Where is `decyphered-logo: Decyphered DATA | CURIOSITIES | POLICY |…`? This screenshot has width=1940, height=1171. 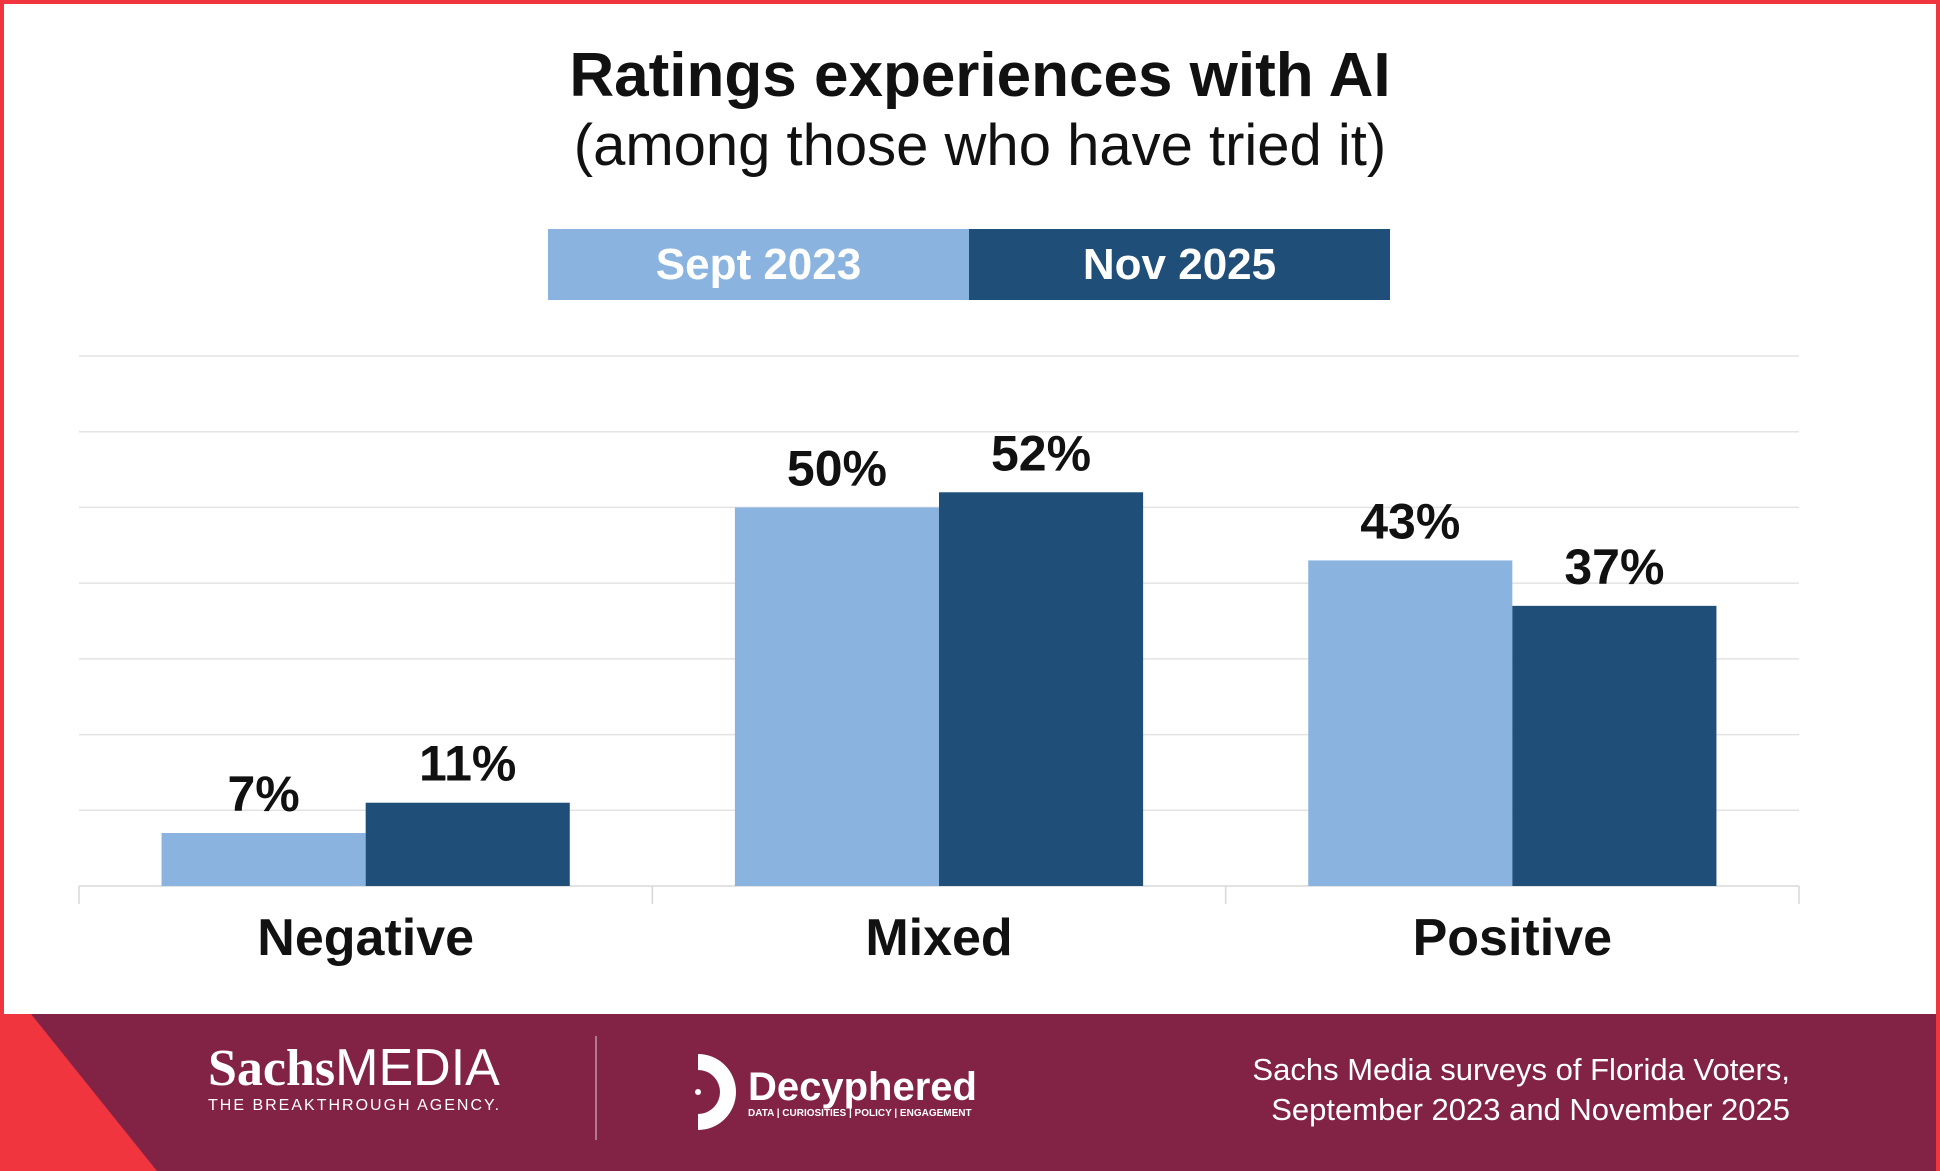
decyphered-logo: Decyphered DATA | CURIOSITIES | POLICY |… is located at coordinates (834, 1092).